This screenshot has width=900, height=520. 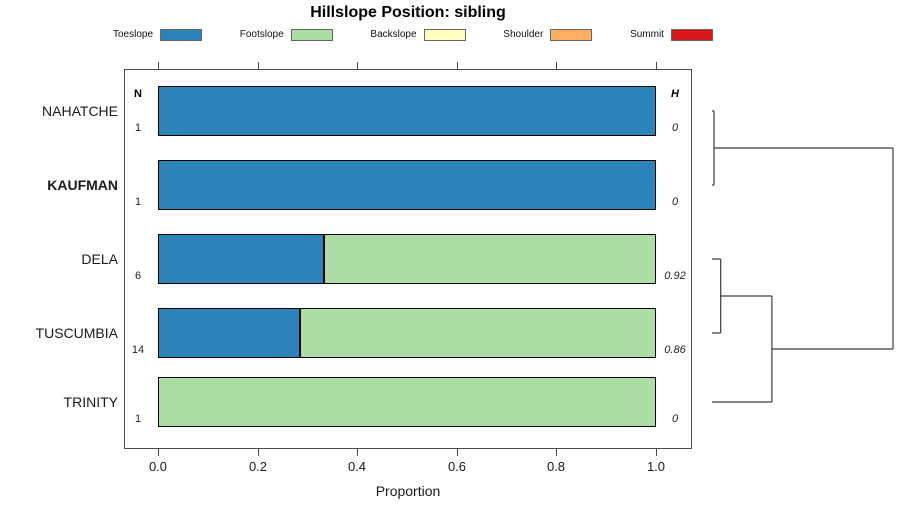 What do you see at coordinates (548, 34) in the screenshot?
I see `legend-item-shoulder: Shoulder` at bounding box center [548, 34].